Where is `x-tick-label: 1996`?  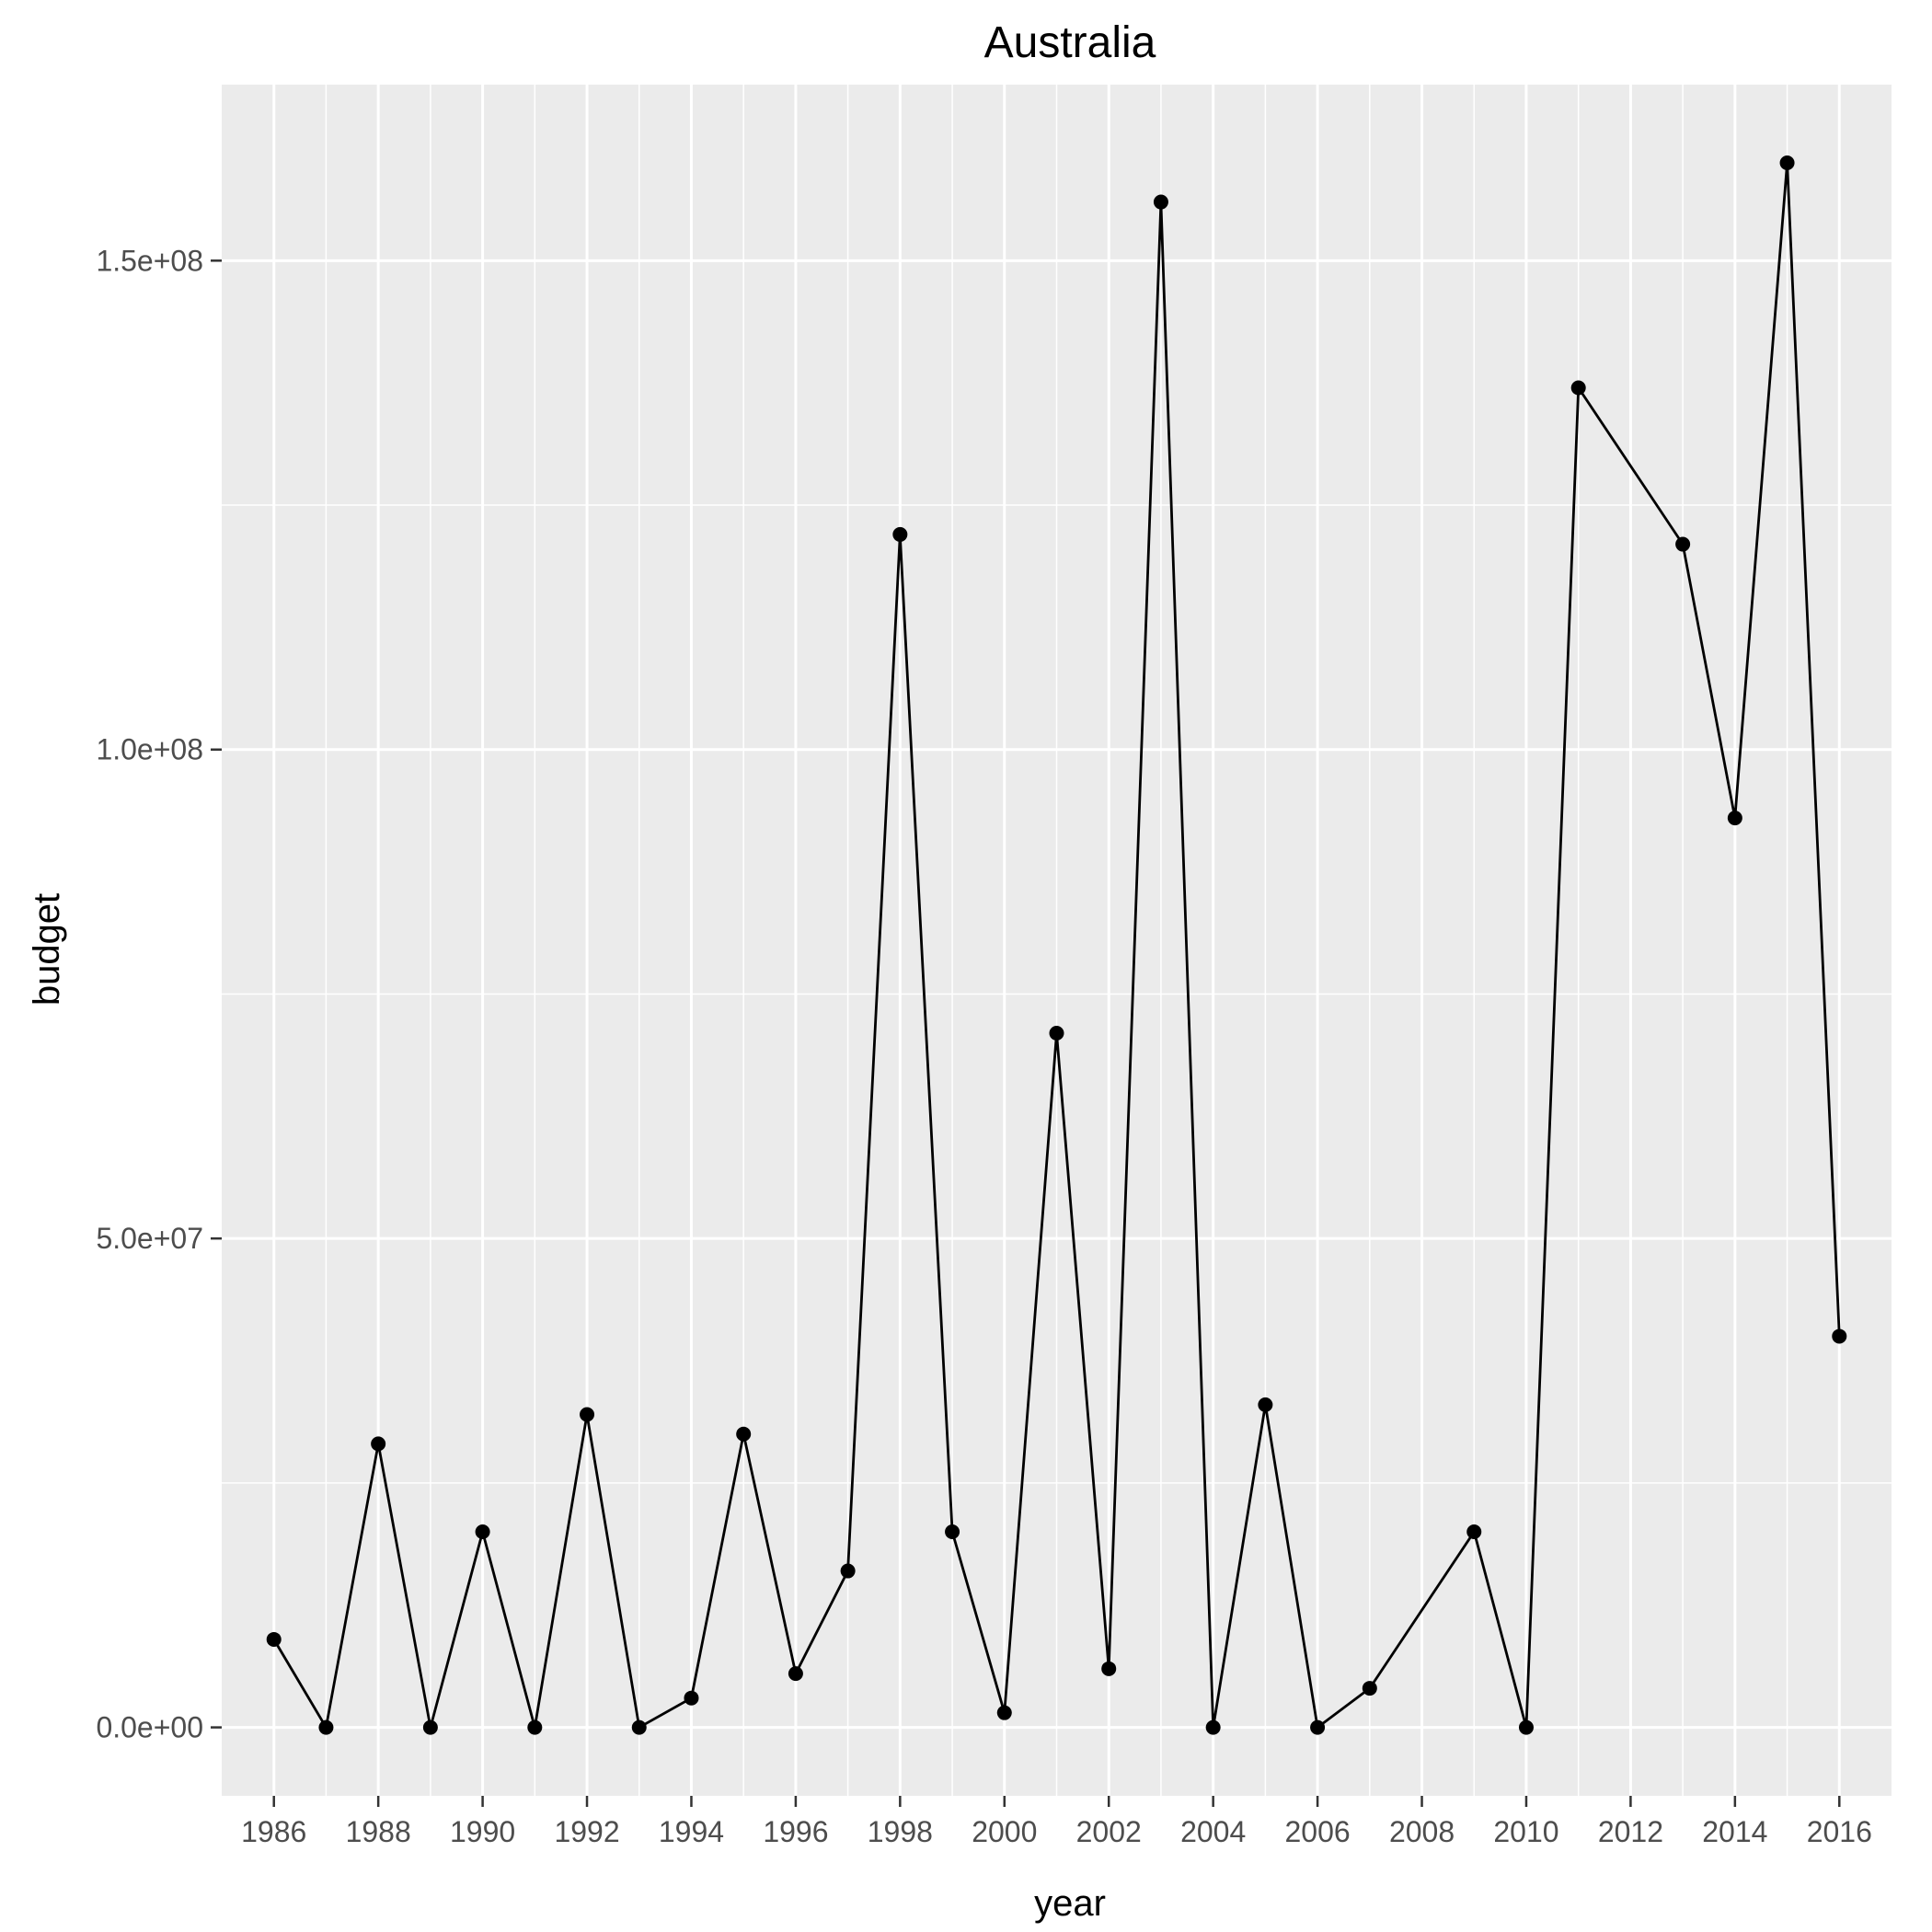
x-tick-label: 1996 is located at coordinates (795, 1831).